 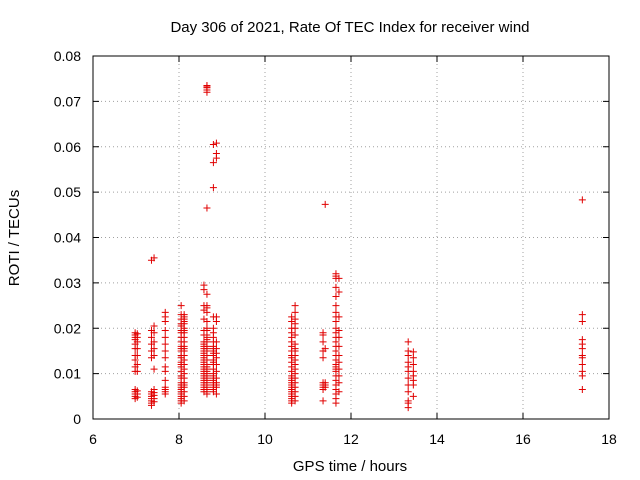 I want to click on y-tick-label: 0.03, so click(x=67, y=283).